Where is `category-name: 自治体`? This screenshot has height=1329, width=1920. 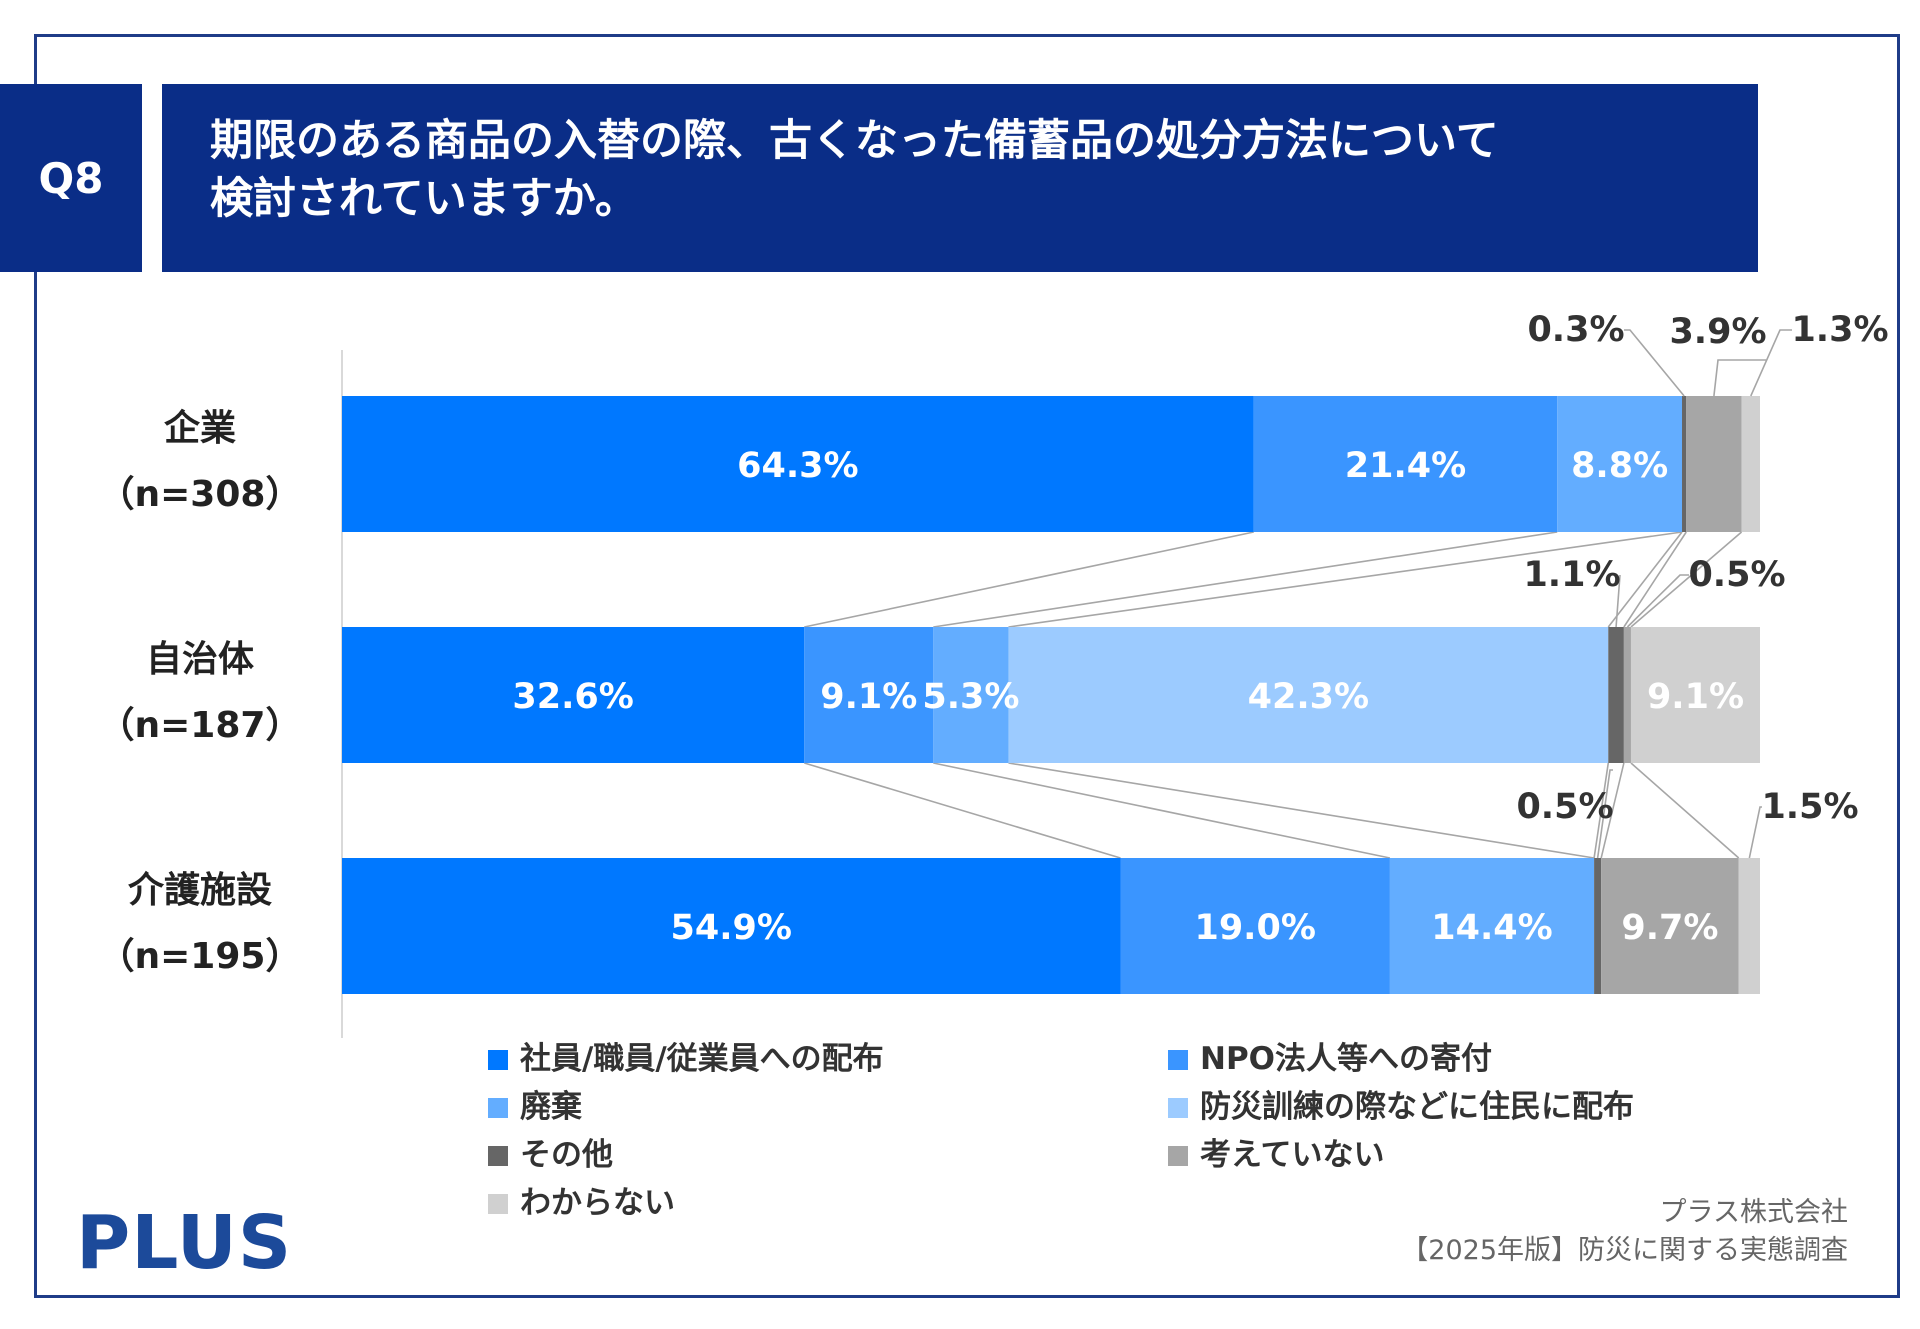
category-name: 自治体 is located at coordinates (199, 659).